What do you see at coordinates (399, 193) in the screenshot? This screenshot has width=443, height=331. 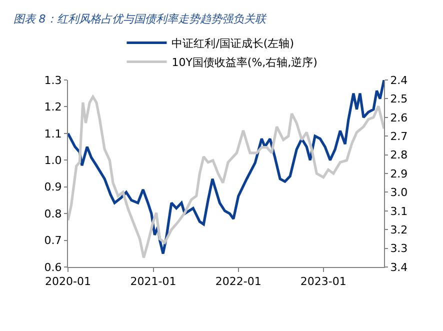 I see `y2-tick-label: 3.0` at bounding box center [399, 193].